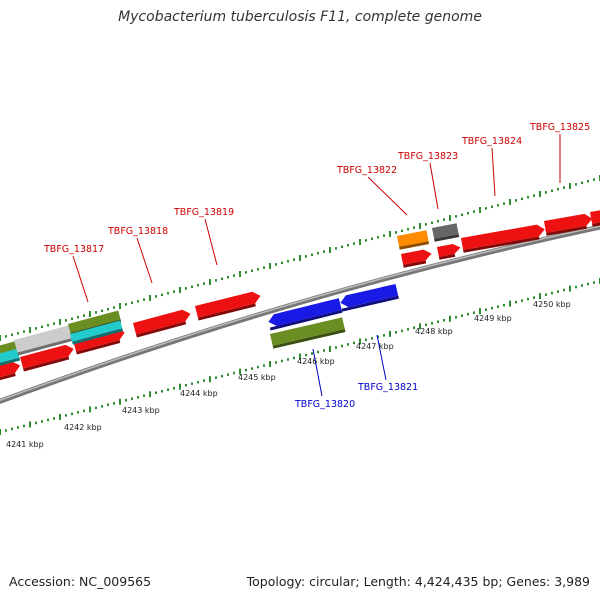 This screenshot has width=600, height=600. I want to click on gene-label-tbfg-13821: TBFG_13821, so click(387, 387).